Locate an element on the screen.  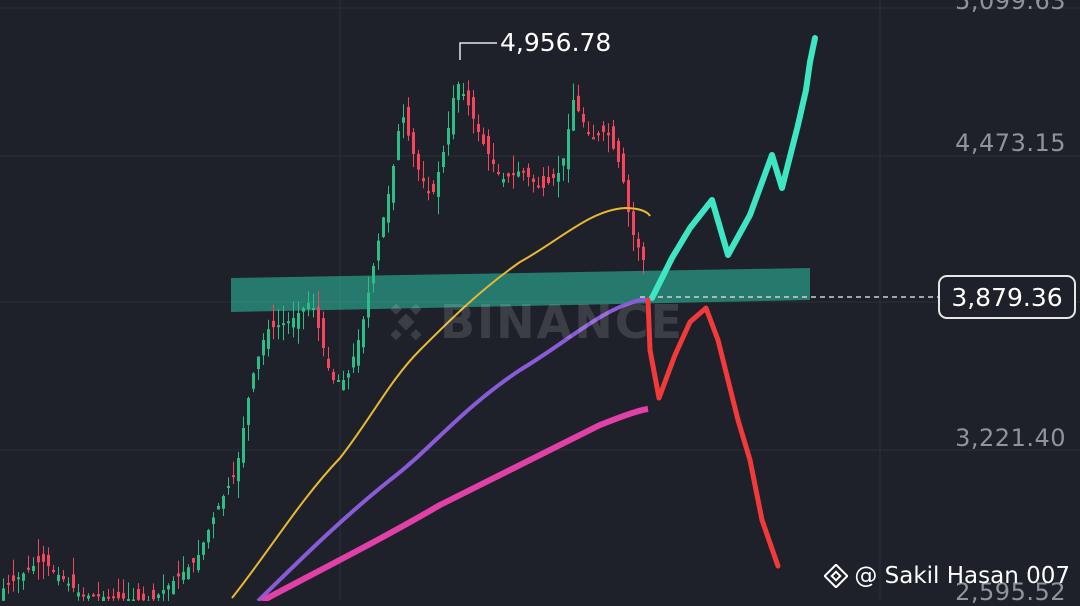
binance-watermark: BINANCE is located at coordinates (532, 322).